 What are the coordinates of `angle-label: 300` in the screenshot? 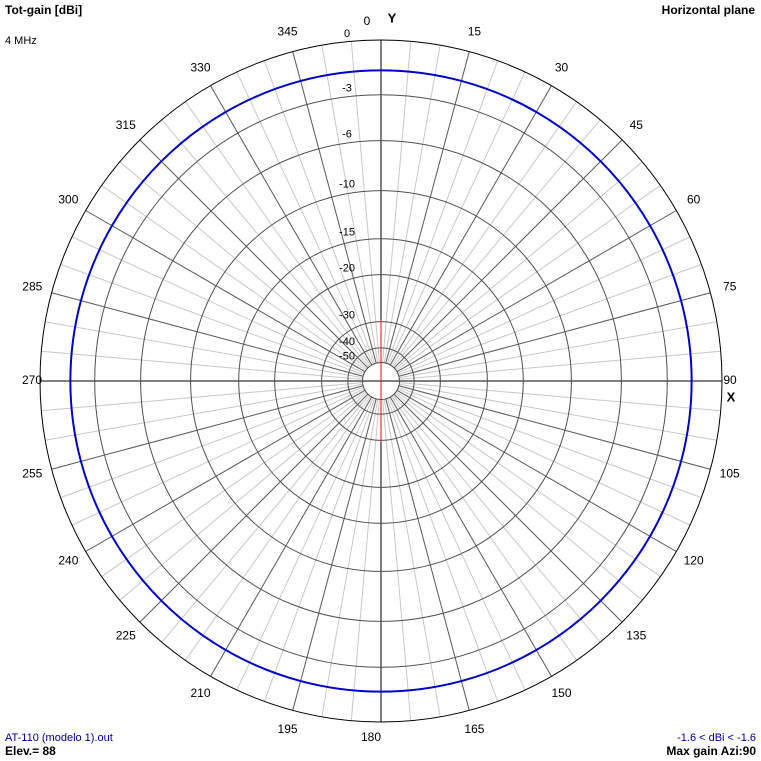 It's located at (68, 200).